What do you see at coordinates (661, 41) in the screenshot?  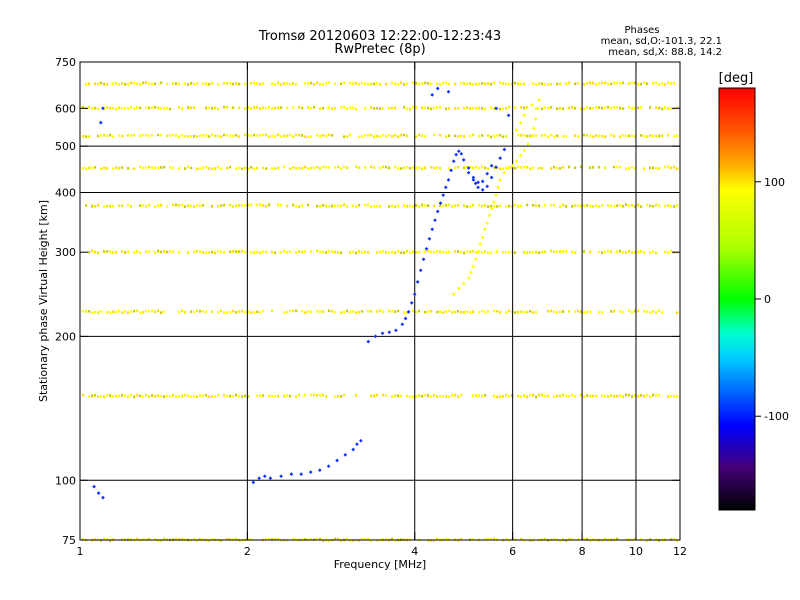 I see `phases-o-stats: mean, sd,O:-101.3, 22.1` at bounding box center [661, 41].